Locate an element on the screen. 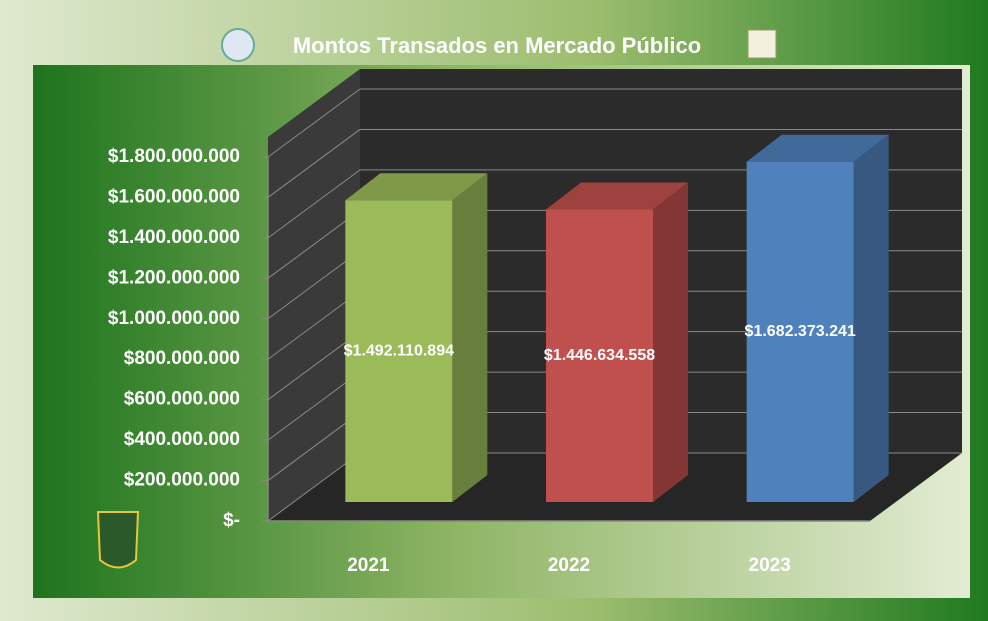 This screenshot has height=621, width=988. y-tick-label: $1.400.000.000 is located at coordinates (174, 237).